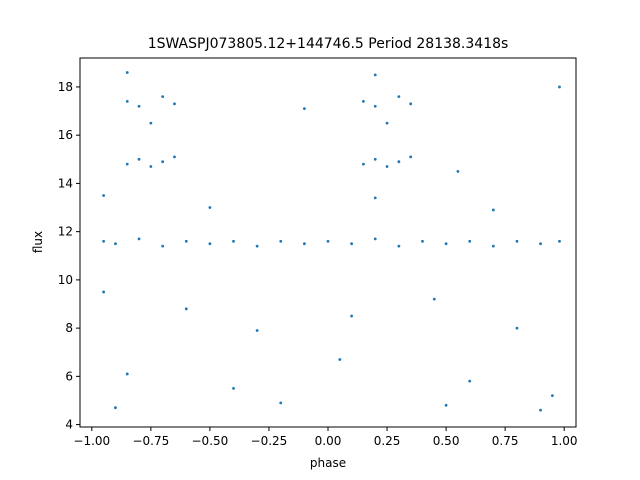 The width and height of the screenshot is (640, 480). Describe the element at coordinates (65, 183) in the screenshot. I see `y-tick-label: 14` at that location.